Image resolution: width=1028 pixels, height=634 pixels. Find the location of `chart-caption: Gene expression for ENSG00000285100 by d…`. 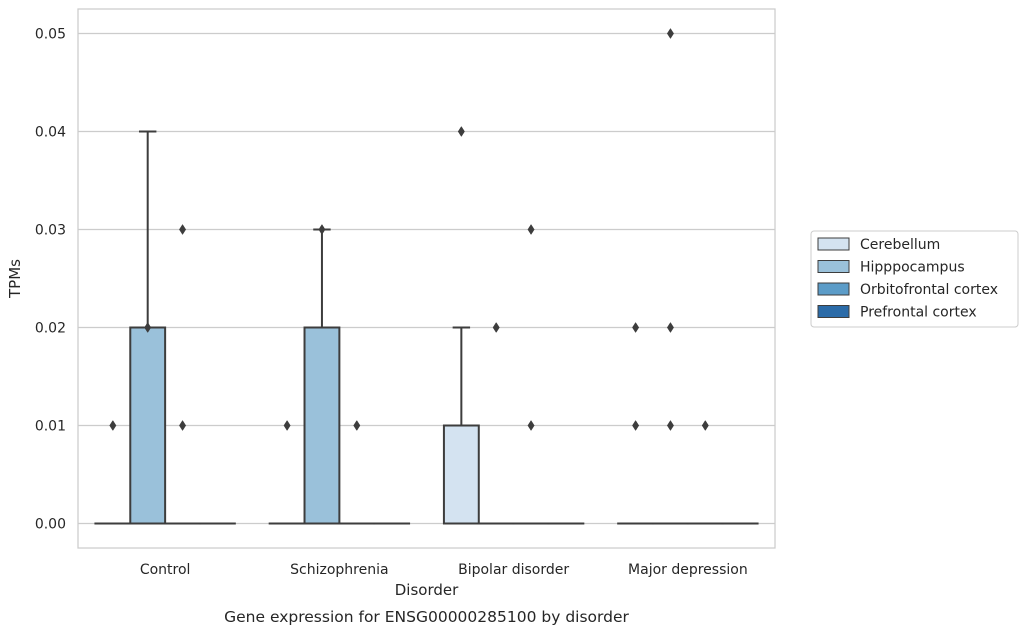

chart-caption: Gene expression for ENSG00000285100 by d… is located at coordinates (426, 617).